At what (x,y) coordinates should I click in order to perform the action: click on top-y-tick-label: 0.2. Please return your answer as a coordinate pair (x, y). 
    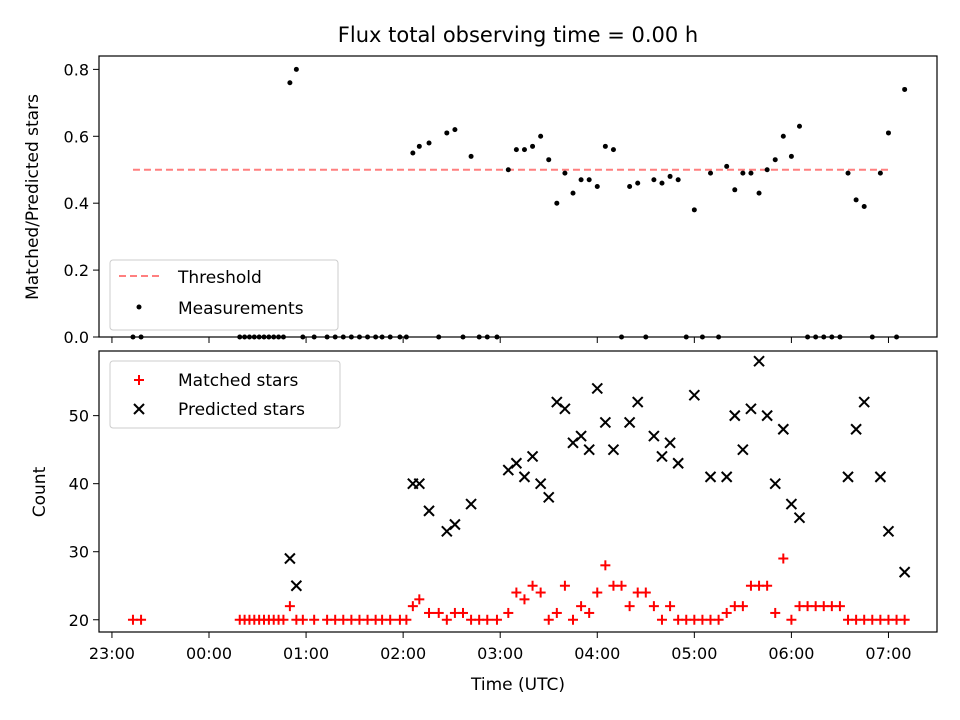
    Looking at the image, I should click on (76, 270).